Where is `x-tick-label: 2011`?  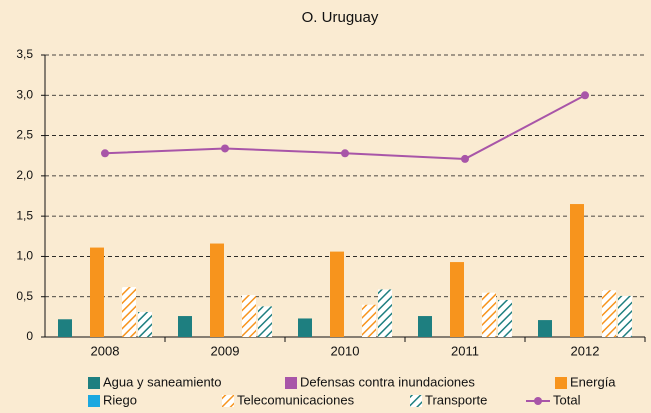
x-tick-label: 2011 is located at coordinates (465, 350).